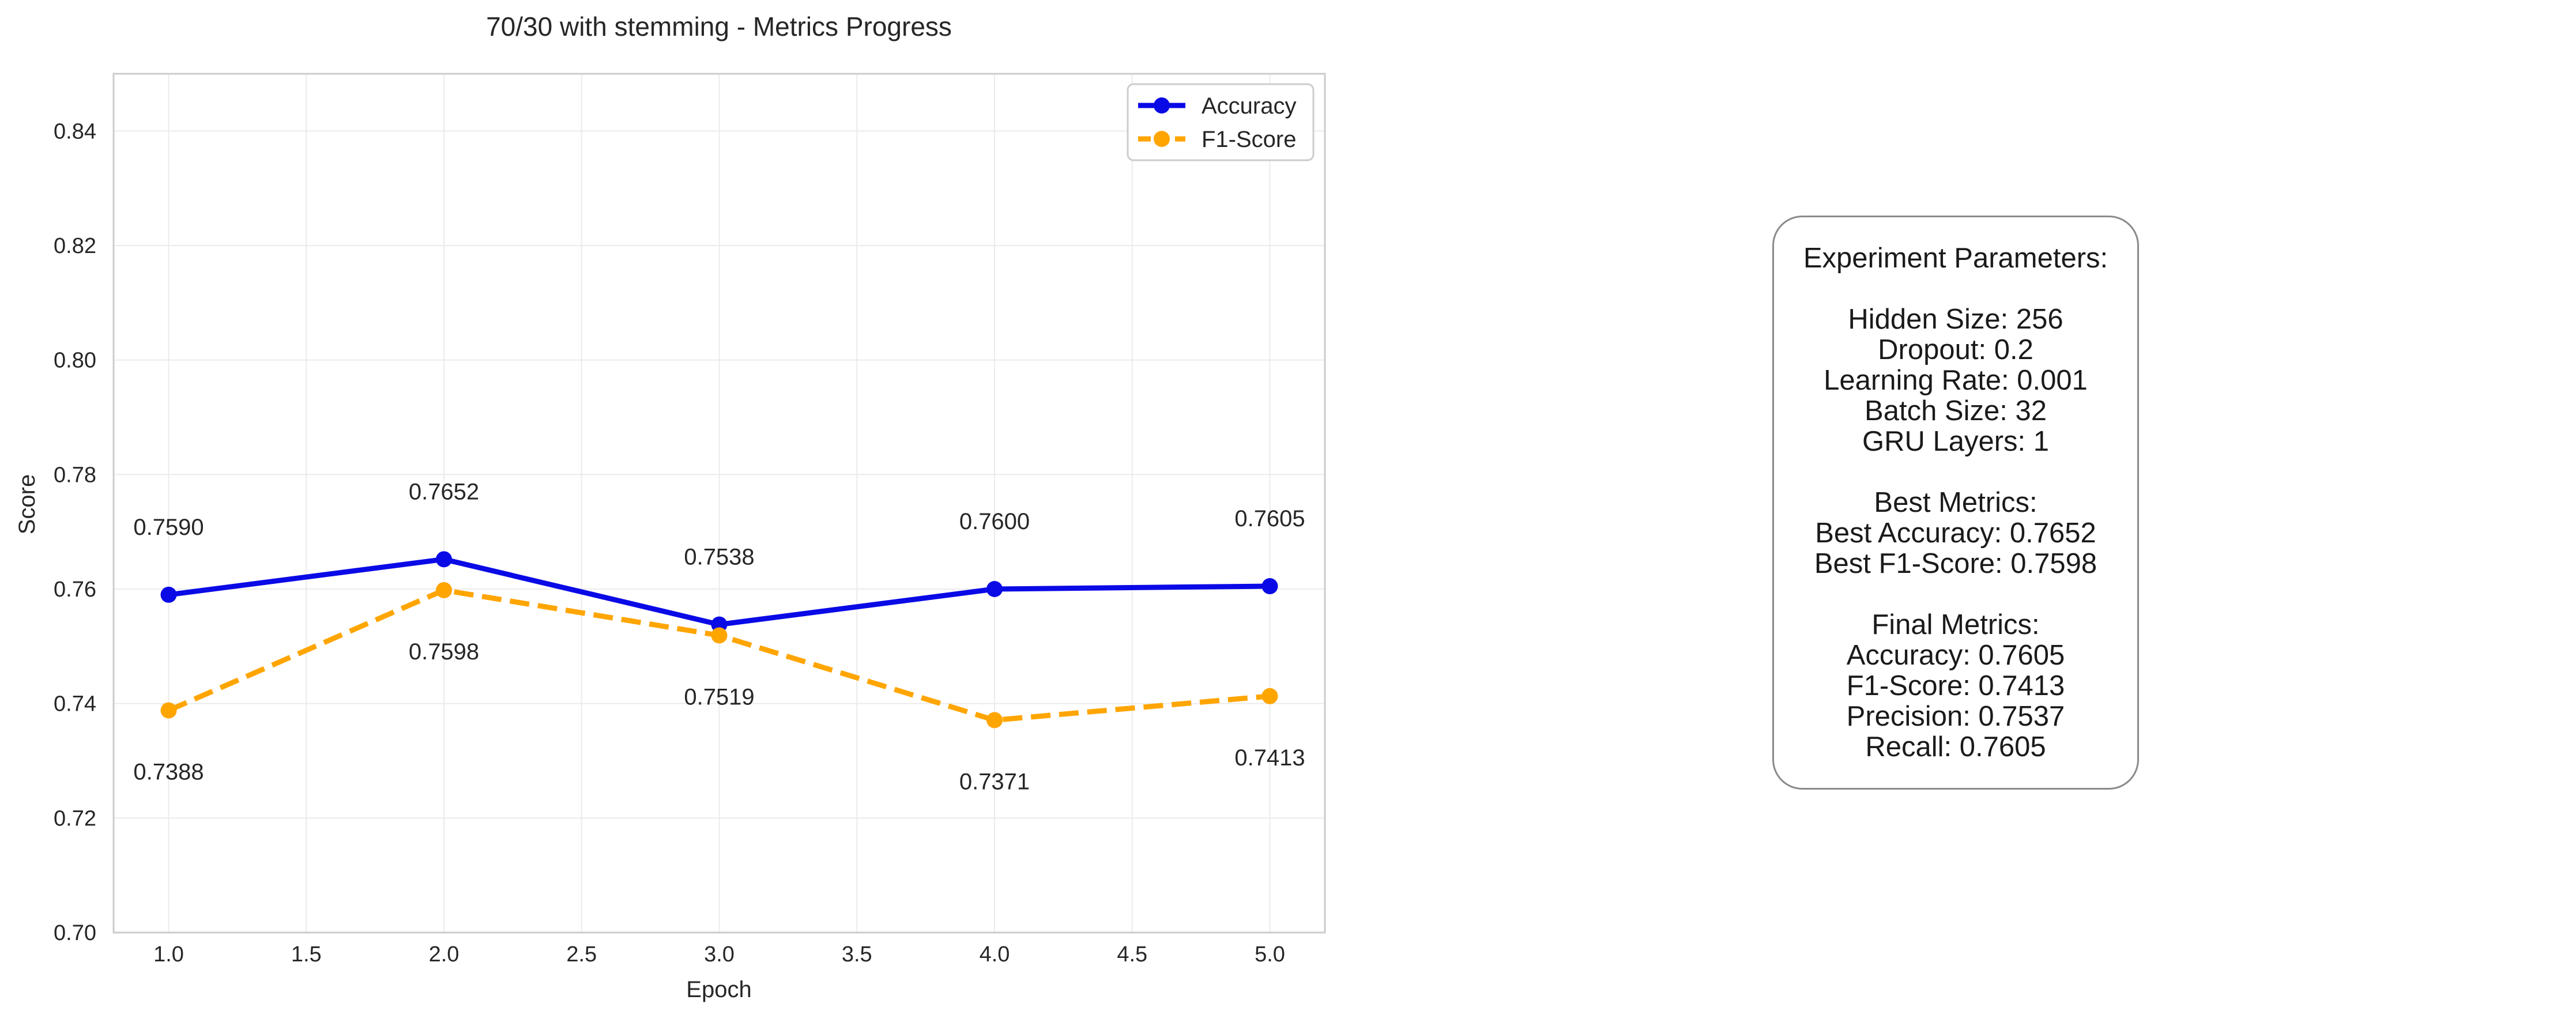 The width and height of the screenshot is (2576, 1019). What do you see at coordinates (306, 954) in the screenshot?
I see `x-tick-label: 1.5` at bounding box center [306, 954].